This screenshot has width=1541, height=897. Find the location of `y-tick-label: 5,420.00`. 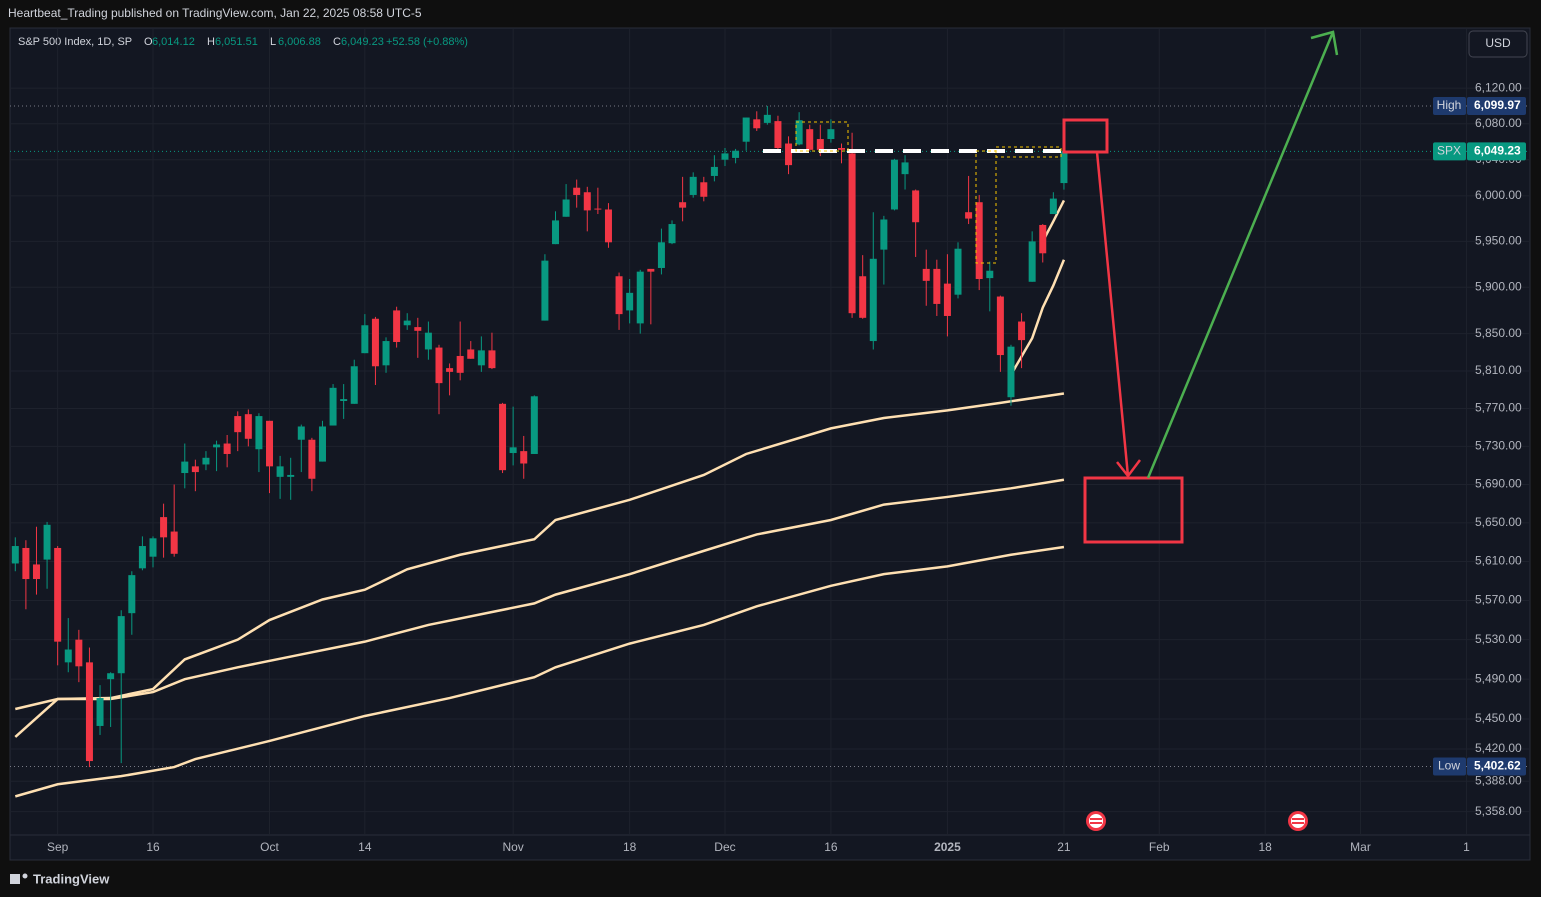

y-tick-label: 5,420.00 is located at coordinates (1498, 748).